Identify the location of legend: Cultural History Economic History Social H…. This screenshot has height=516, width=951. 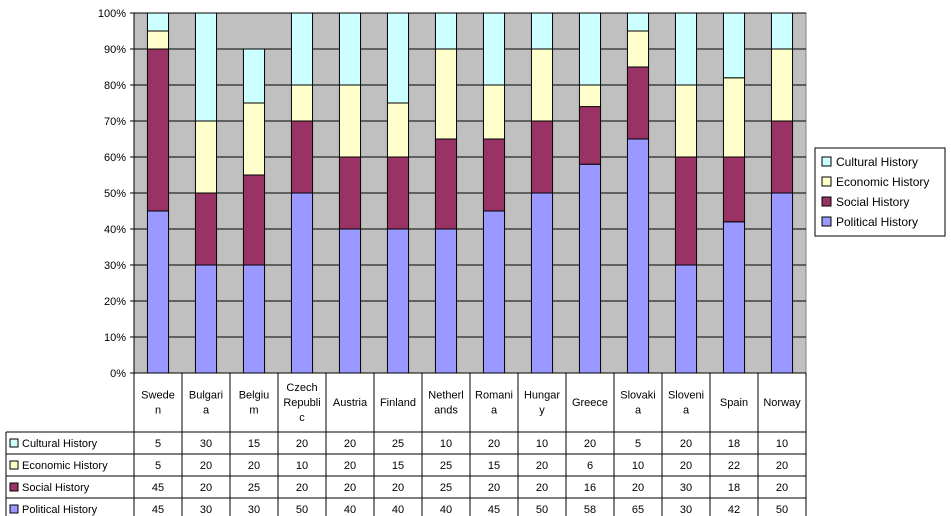
(880, 192).